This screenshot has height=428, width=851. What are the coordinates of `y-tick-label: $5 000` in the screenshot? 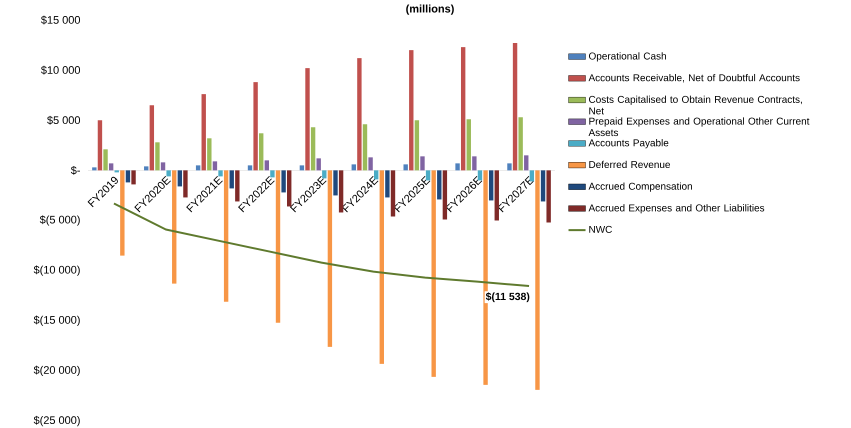 It's located at (63, 120).